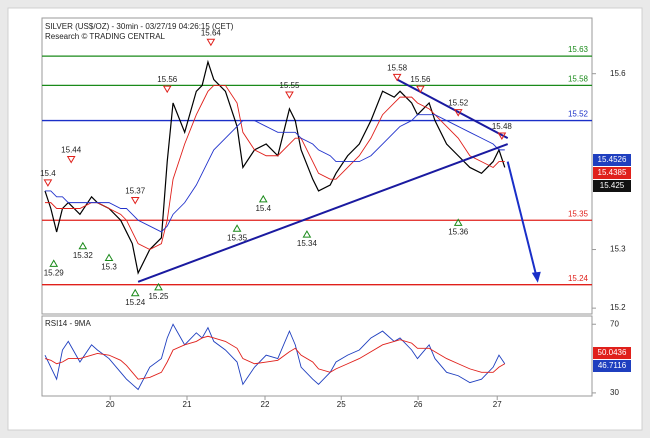 This screenshot has width=650, height=443. What do you see at coordinates (502, 126) in the screenshot?
I see `high-label: 15.48` at bounding box center [502, 126].